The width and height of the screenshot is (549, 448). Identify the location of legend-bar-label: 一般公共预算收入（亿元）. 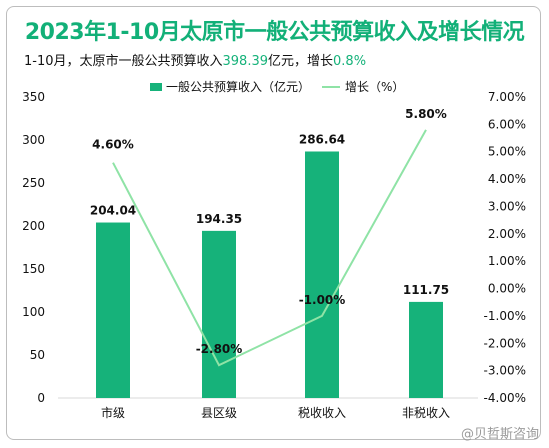
(238, 86).